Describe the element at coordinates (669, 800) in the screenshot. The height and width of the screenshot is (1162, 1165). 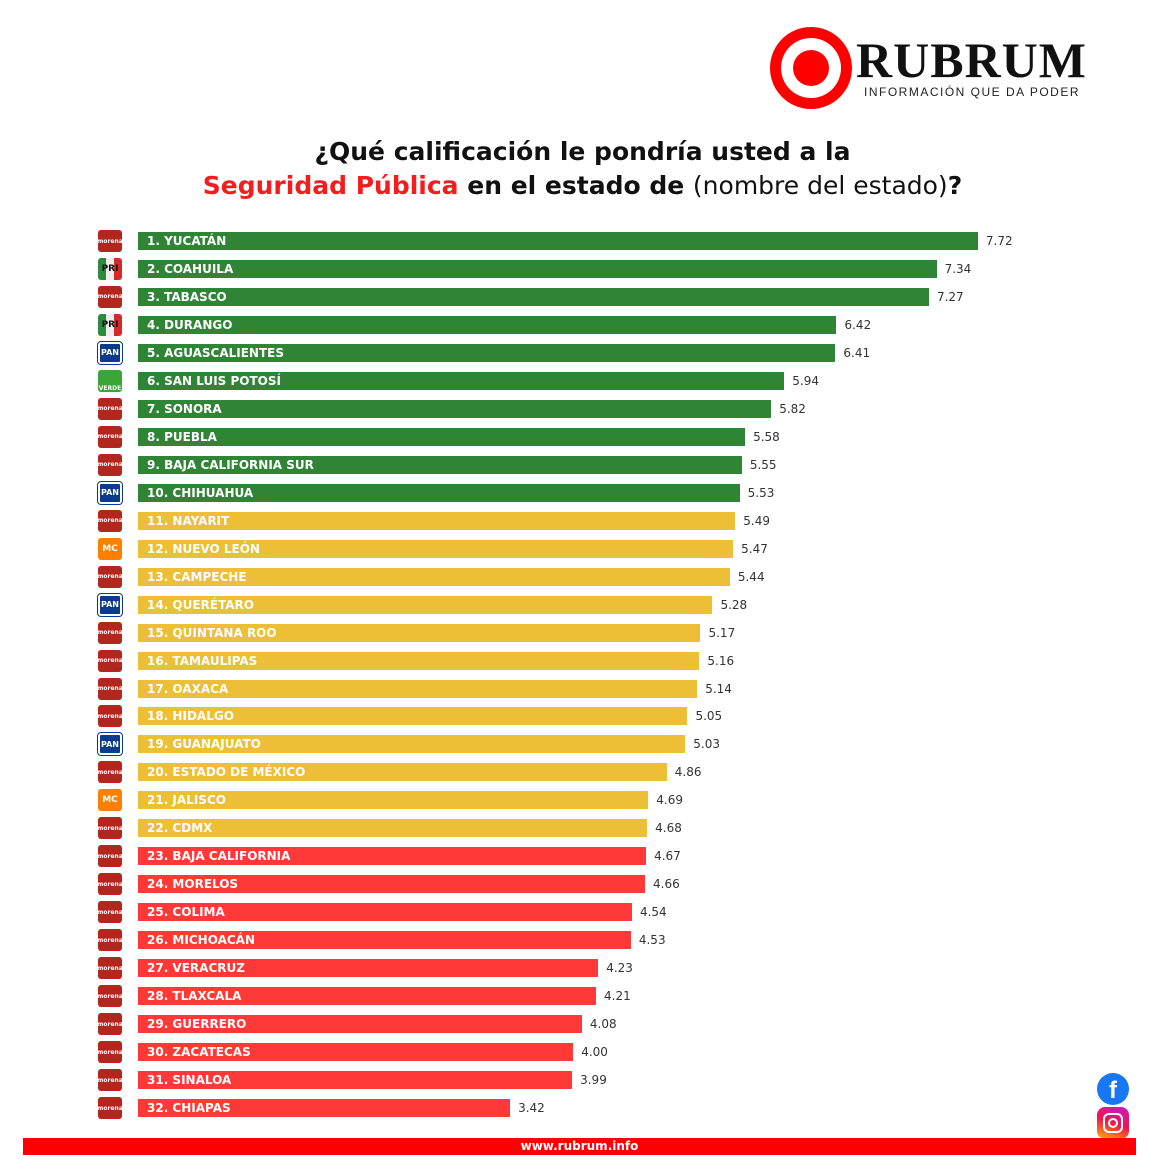
I see `bar-value-label: 4.69` at that location.